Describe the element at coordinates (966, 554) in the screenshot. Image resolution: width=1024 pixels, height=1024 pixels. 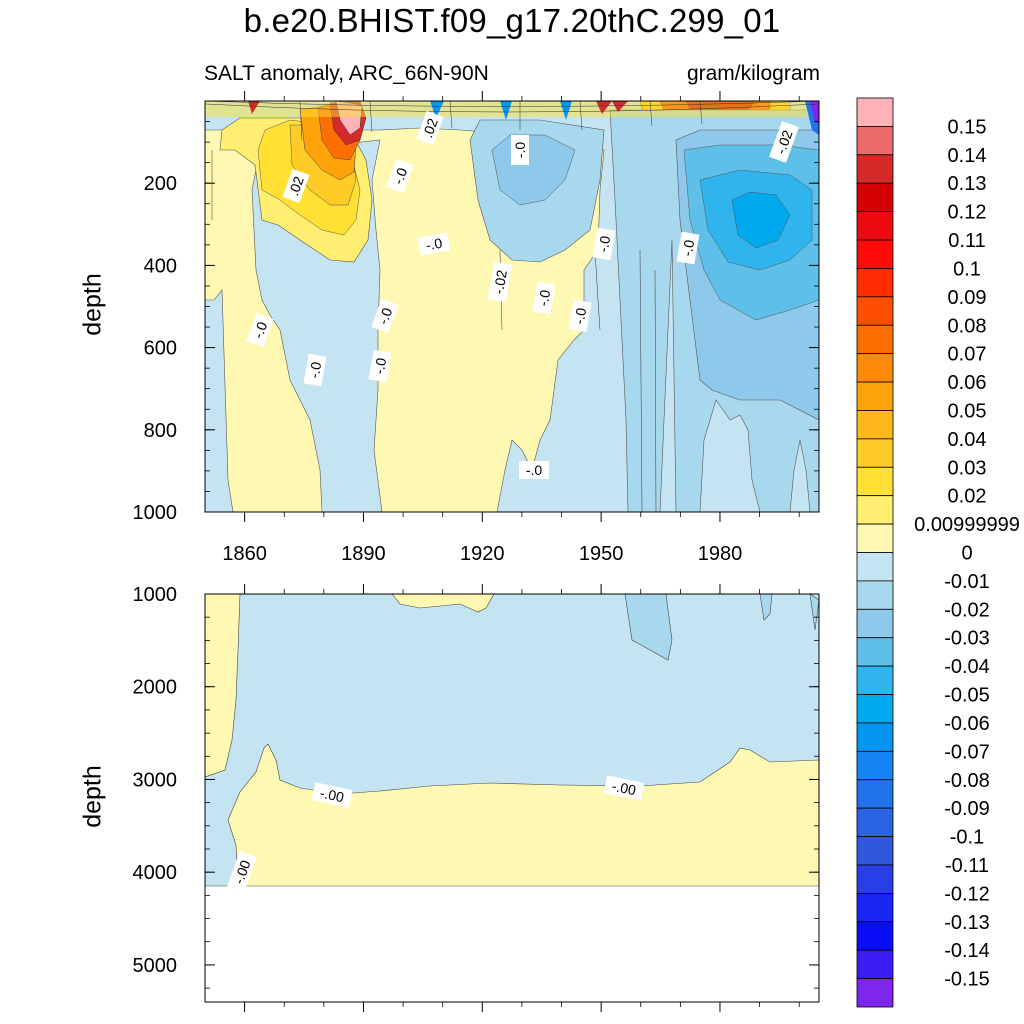
I see `colorbar-label: 0` at that location.